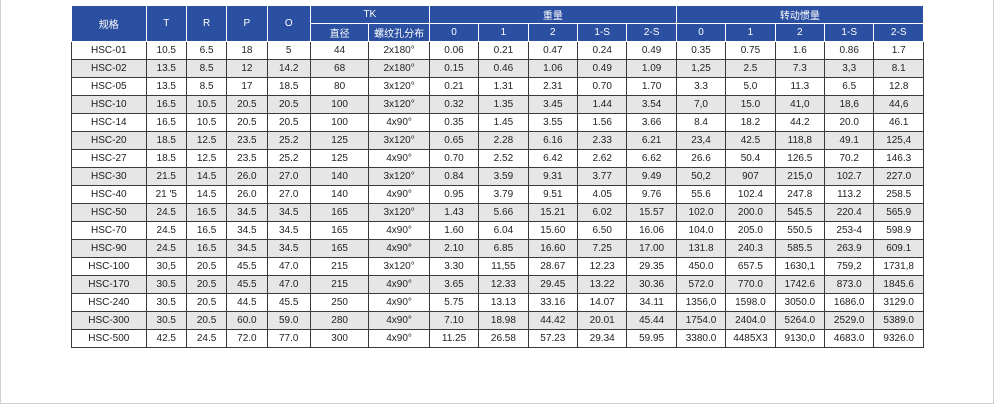 The height and width of the screenshot is (405, 994). What do you see at coordinates (800, 176) in the screenshot?
I see `table-cell: 215,0` at bounding box center [800, 176].